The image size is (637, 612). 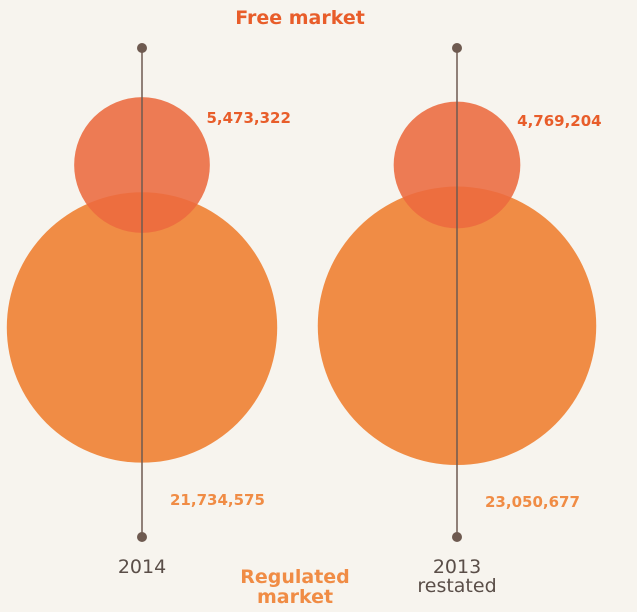 I want to click on series-label: Regulated market, so click(x=295, y=587).